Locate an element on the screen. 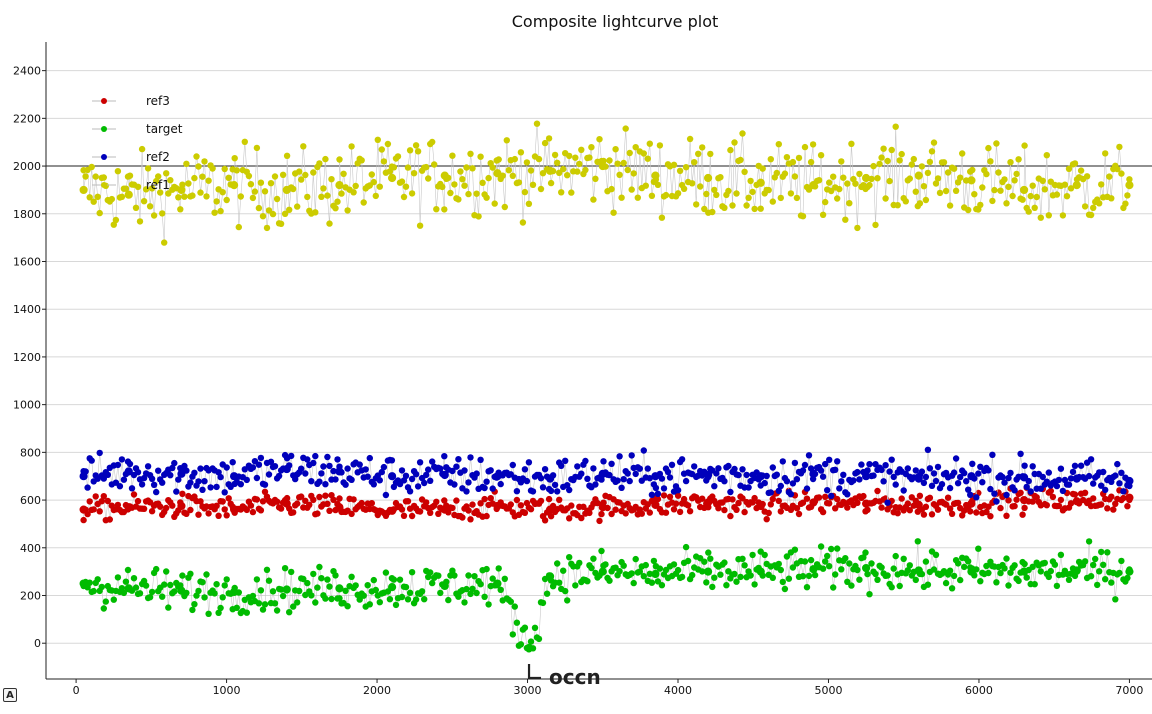 This screenshot has width=1152, height=714. corner-badge: A is located at coordinates (10, 695).